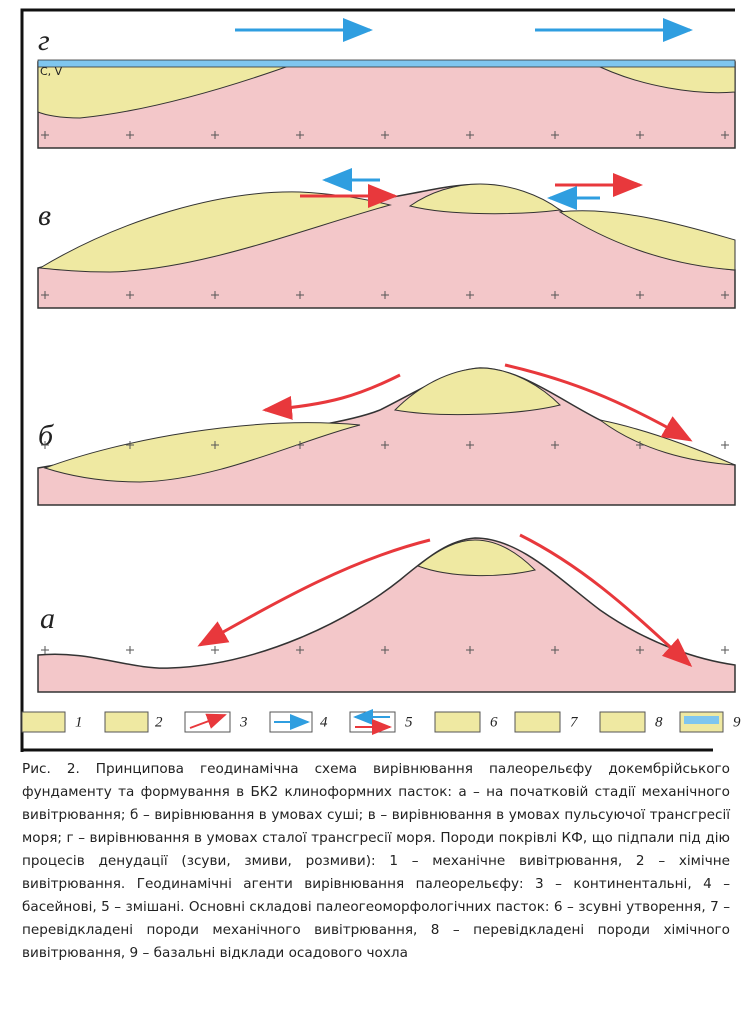 This screenshot has height=1023, width=749. Describe the element at coordinates (574, 722) in the screenshot. I see `legend-number: 7` at that location.